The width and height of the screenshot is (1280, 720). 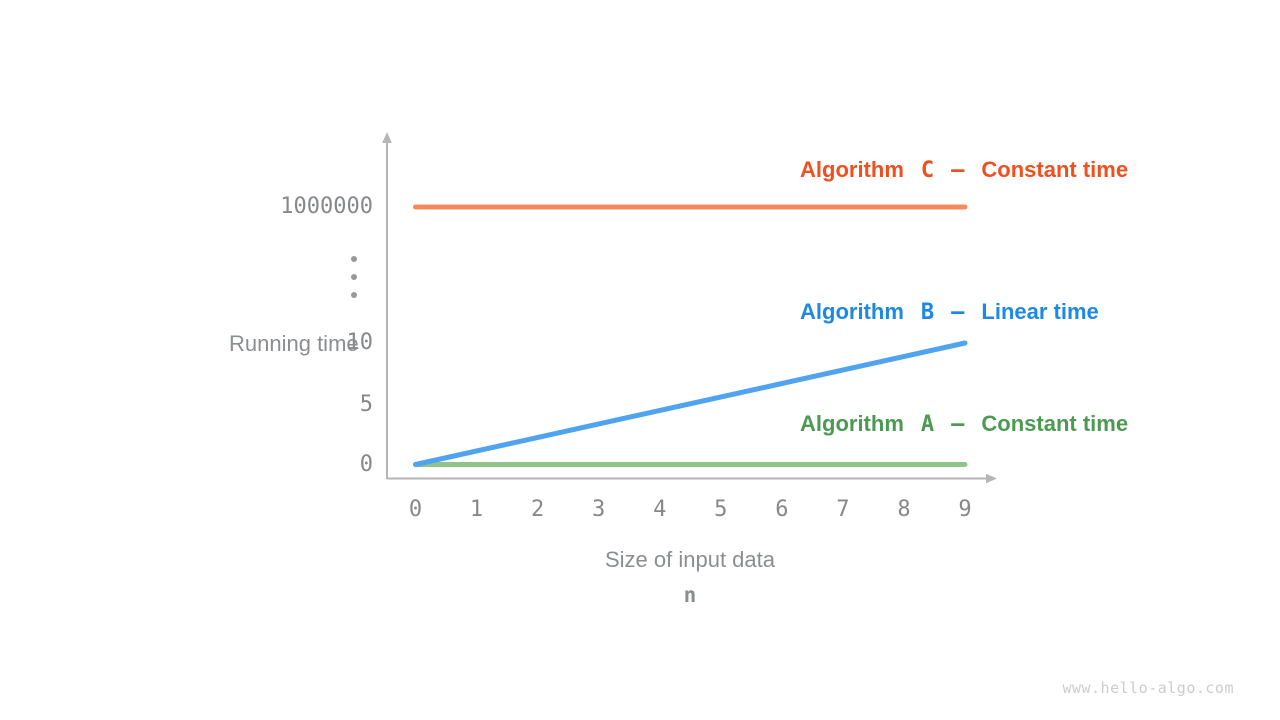 I want to click on x-tick-label: 7, so click(x=843, y=509).